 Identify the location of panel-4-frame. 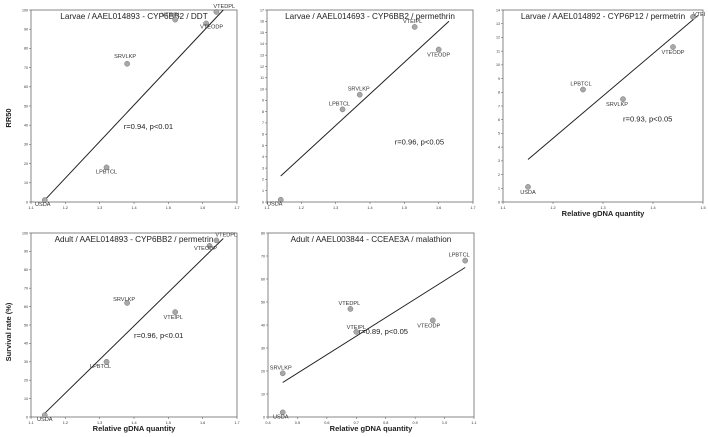
(134, 325).